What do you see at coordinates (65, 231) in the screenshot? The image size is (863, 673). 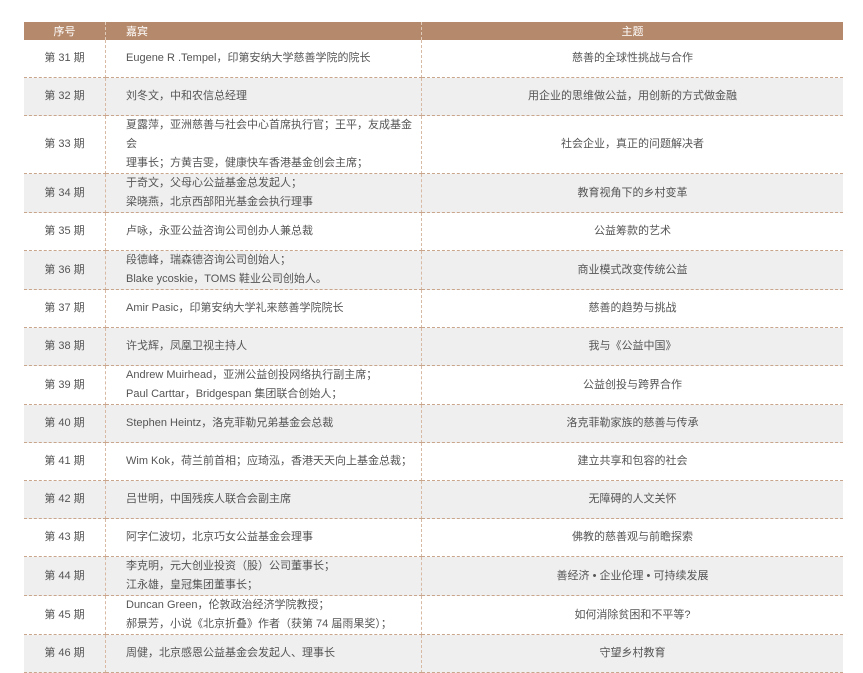 I see `issue-number: 第 35 期` at bounding box center [65, 231].